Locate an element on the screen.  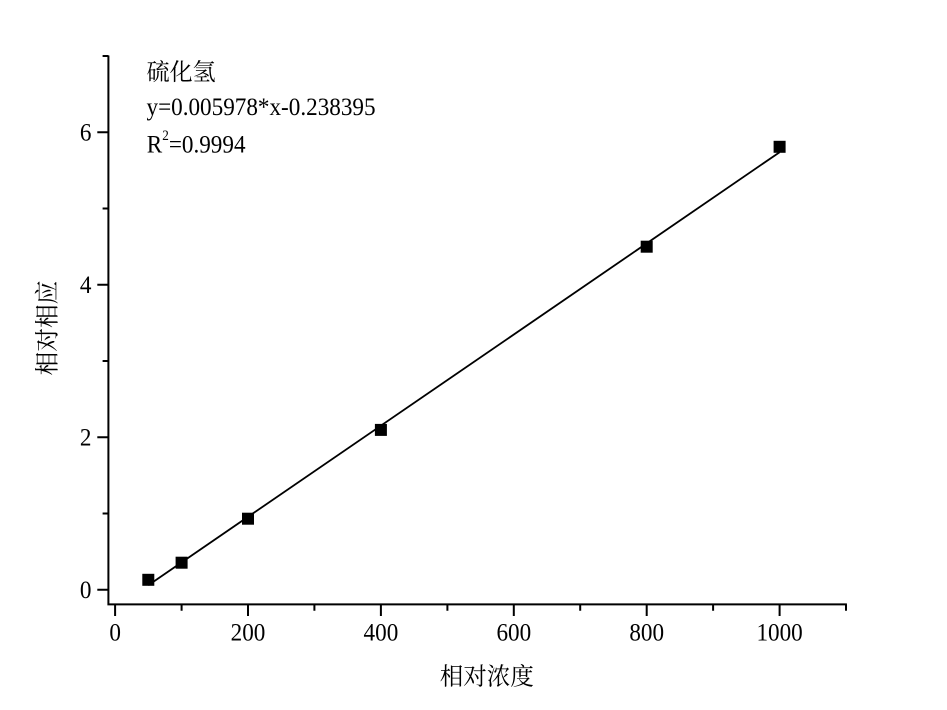
svg-text: 600 is located at coordinates (513, 633).